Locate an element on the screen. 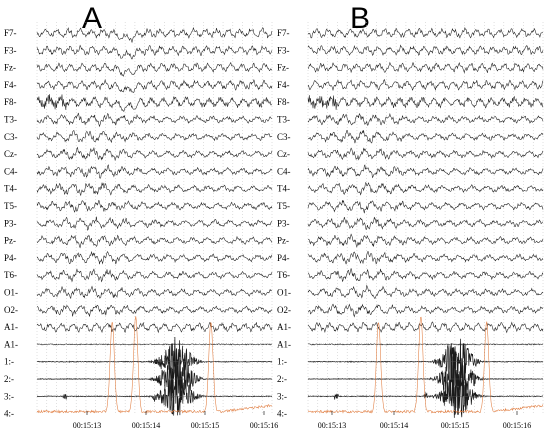 This screenshot has height=437, width=550. panel-b-letter: B is located at coordinates (360, 18).